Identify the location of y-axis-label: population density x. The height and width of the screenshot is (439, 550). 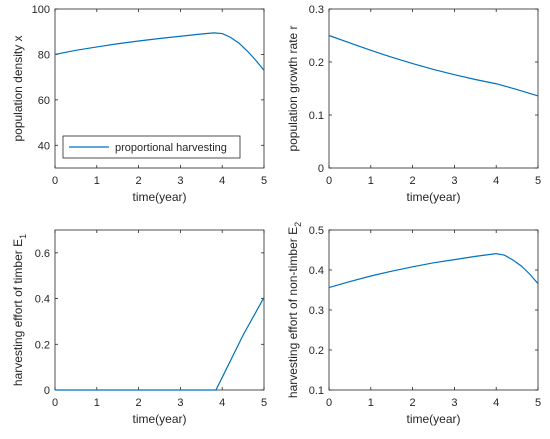
(18, 88).